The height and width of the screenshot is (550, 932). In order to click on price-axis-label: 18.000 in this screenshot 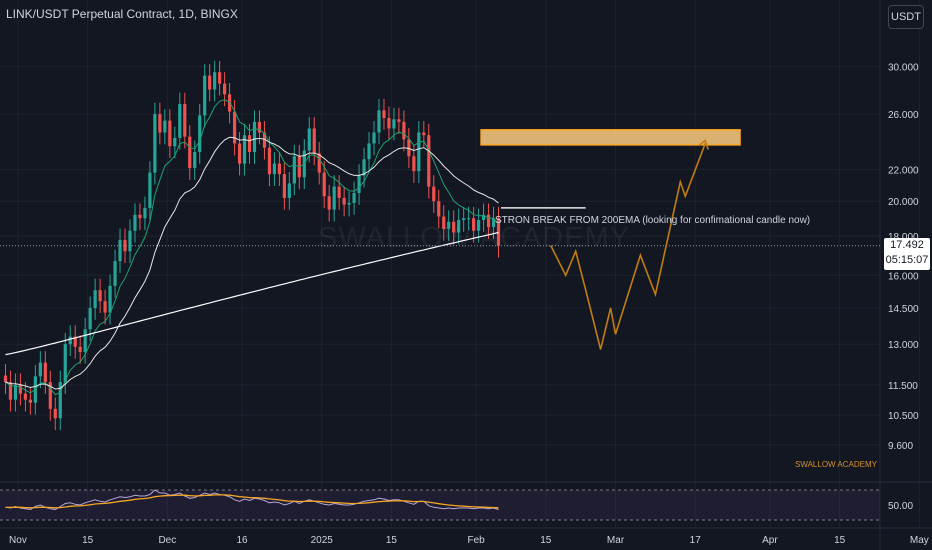, I will do `click(903, 237)`.